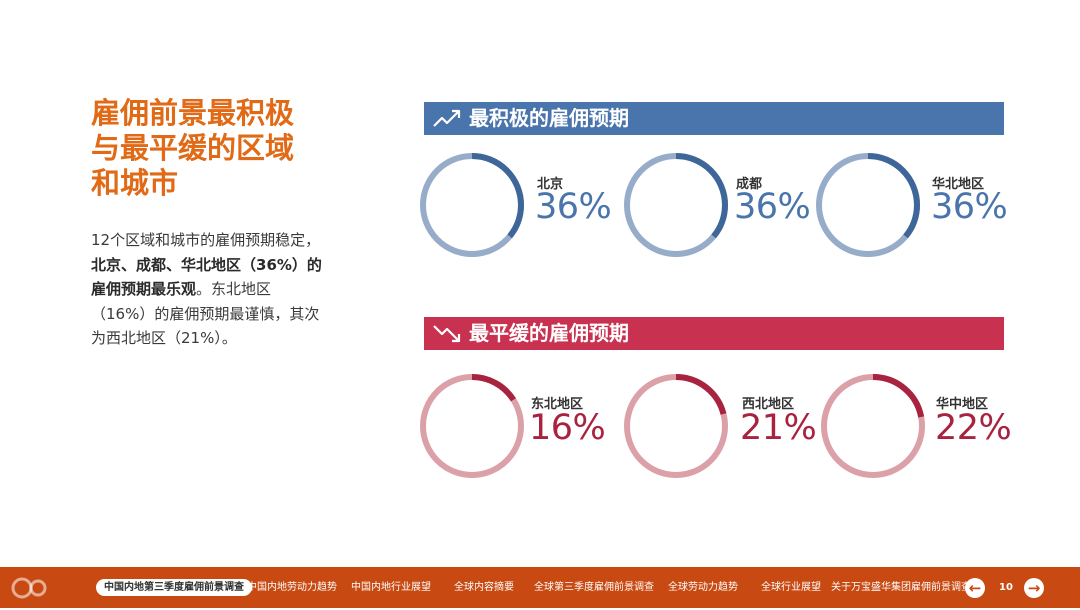  I want to click on summary-line: 雇佣预期最乐观。东北地区, so click(231, 289).